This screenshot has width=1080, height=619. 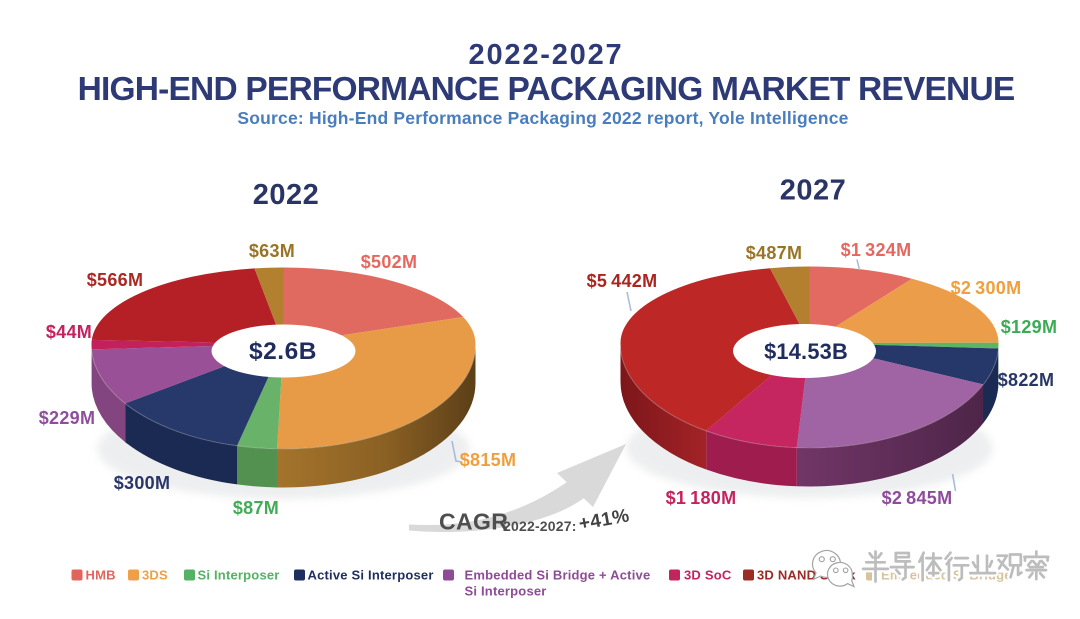 I want to click on svg-text: $2 300M, so click(x=986, y=288).